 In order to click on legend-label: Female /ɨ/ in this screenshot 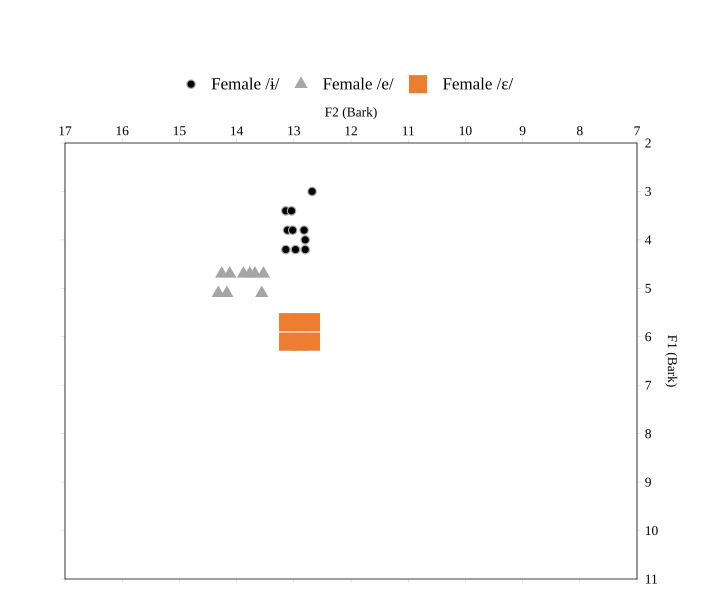, I will do `click(246, 84)`.